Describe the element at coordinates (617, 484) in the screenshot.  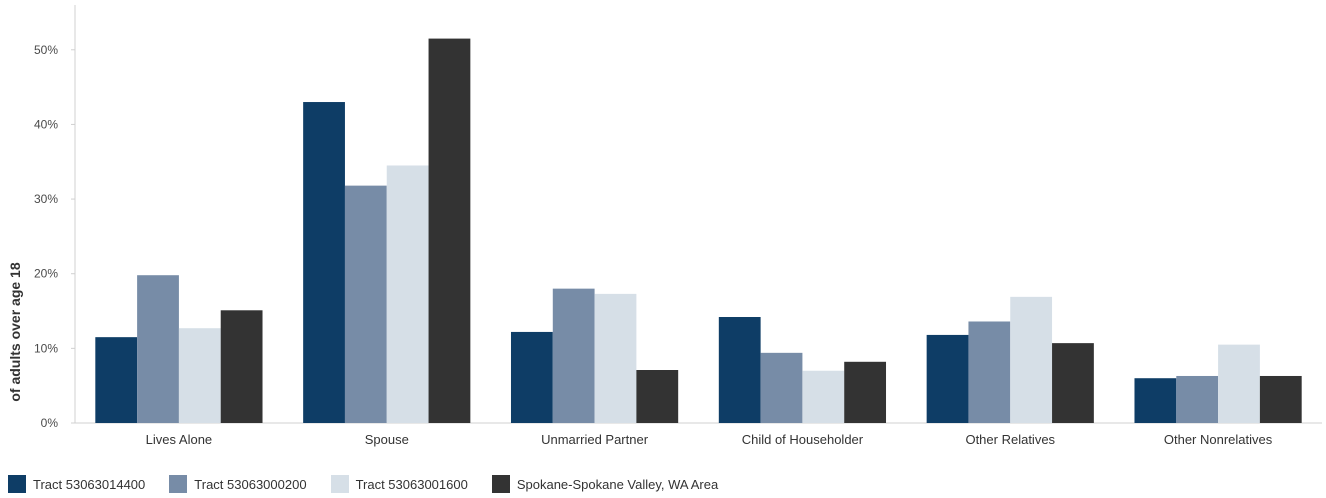
I see `legend-label: Spokane-Spokane Valley, WA Area` at that location.